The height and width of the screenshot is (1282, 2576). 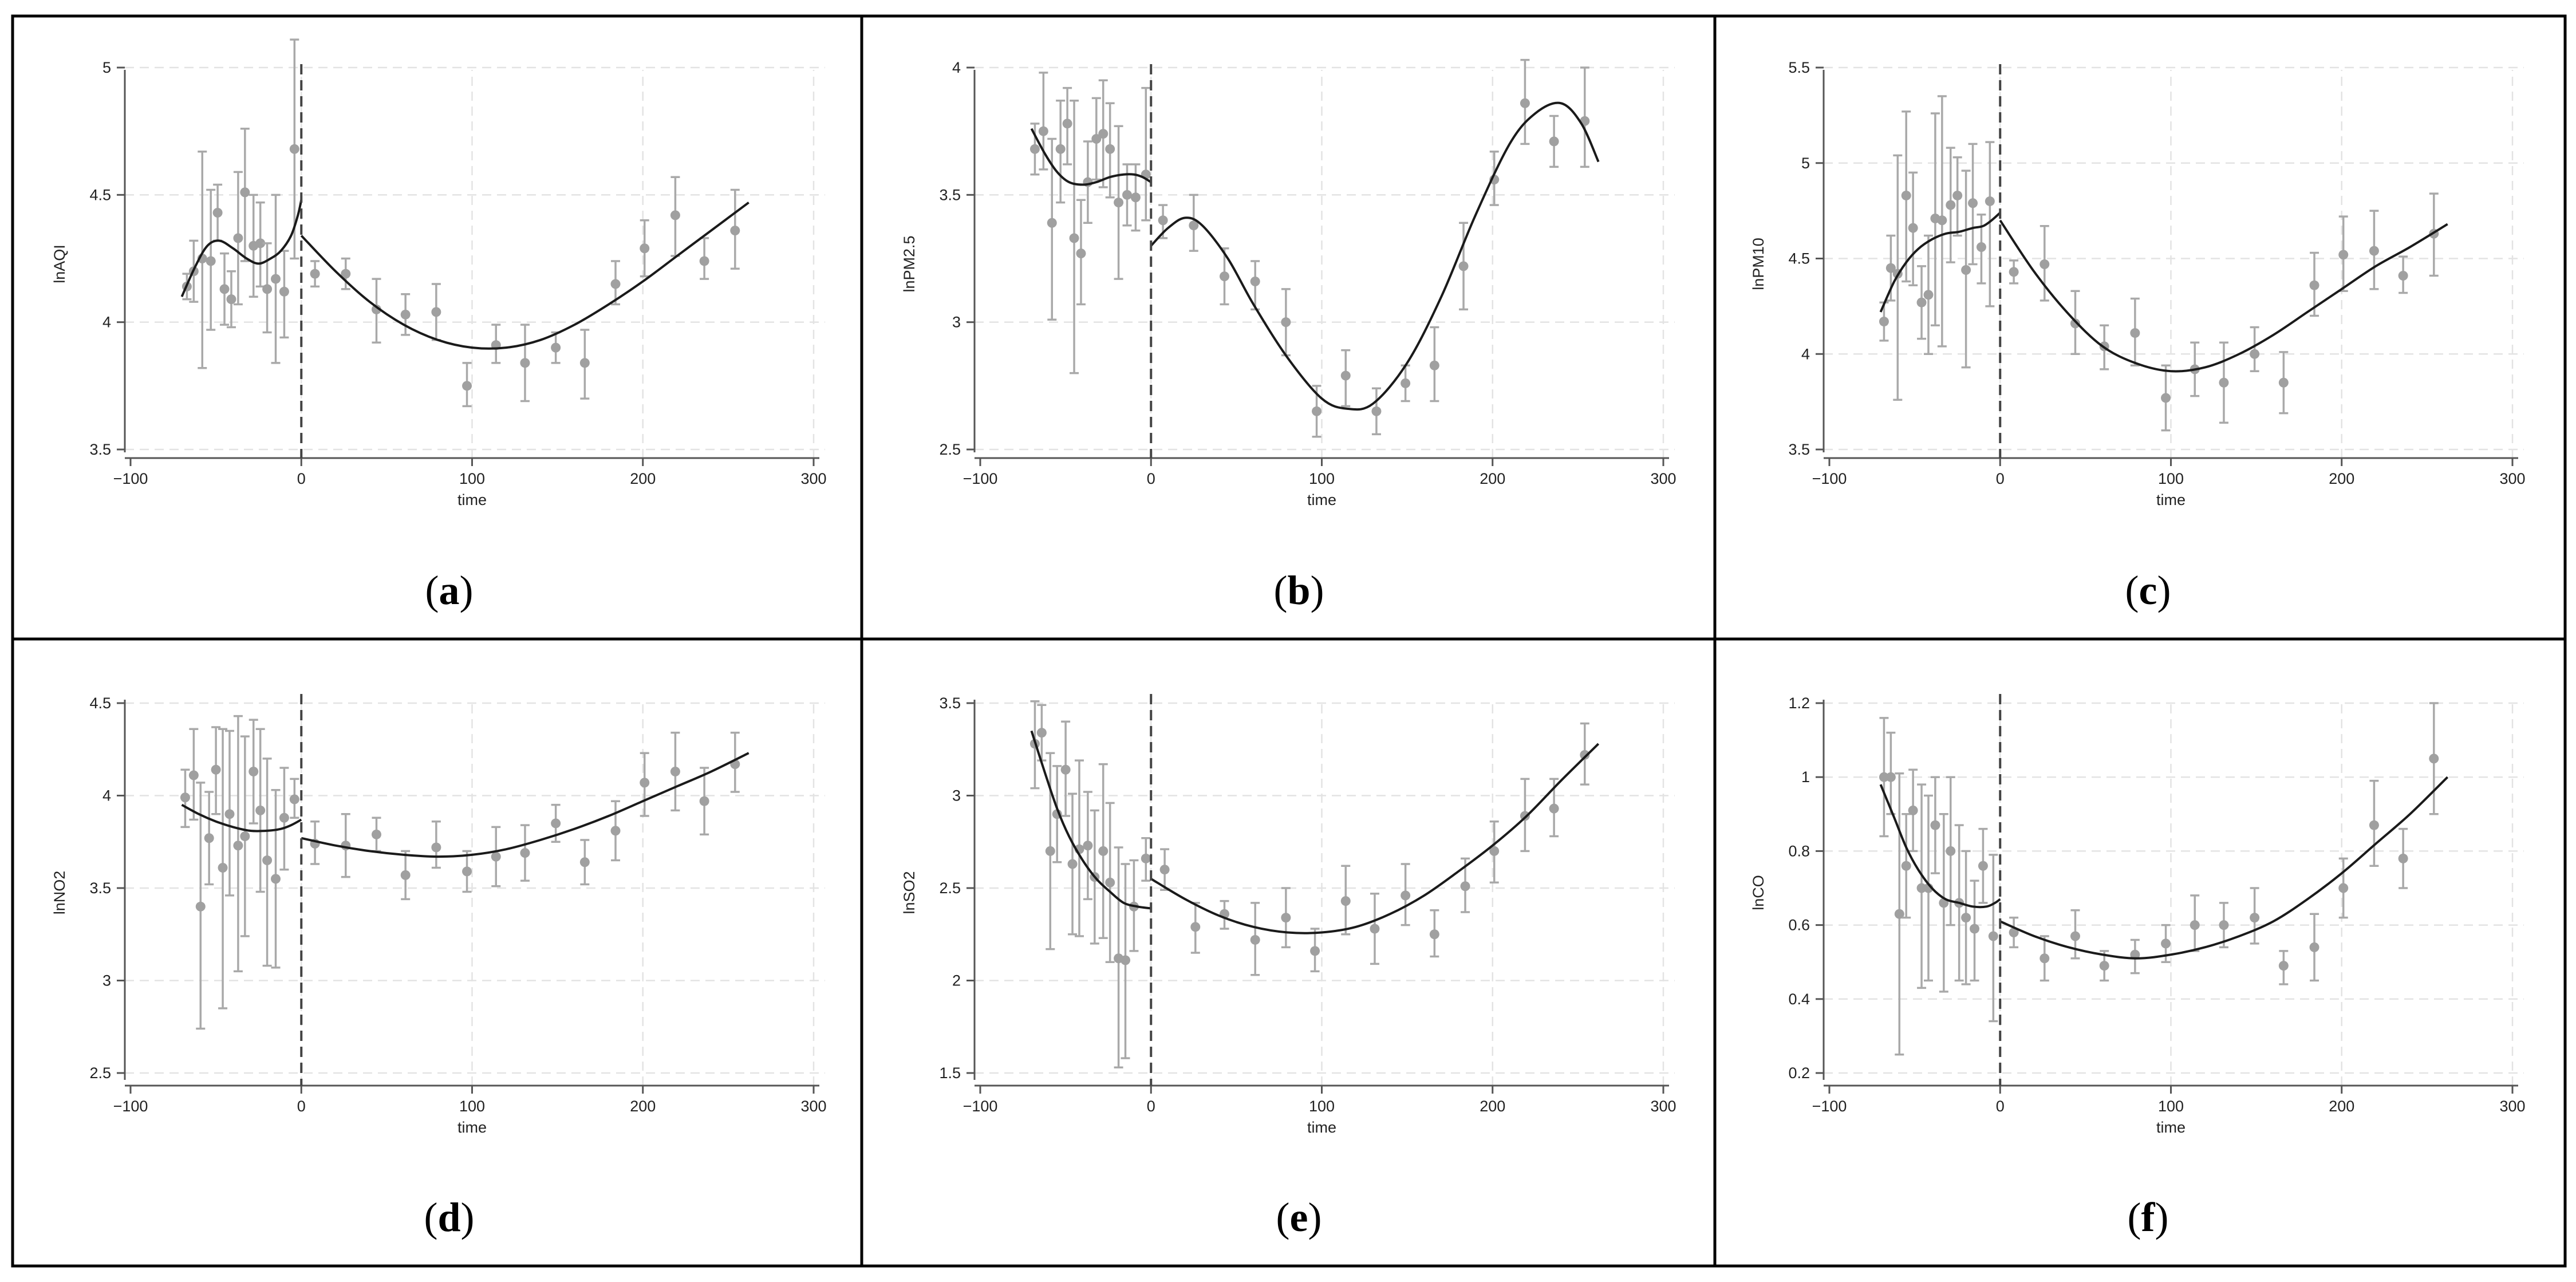 I want to click on y-tick-label: 1.2, so click(x=1799, y=704).